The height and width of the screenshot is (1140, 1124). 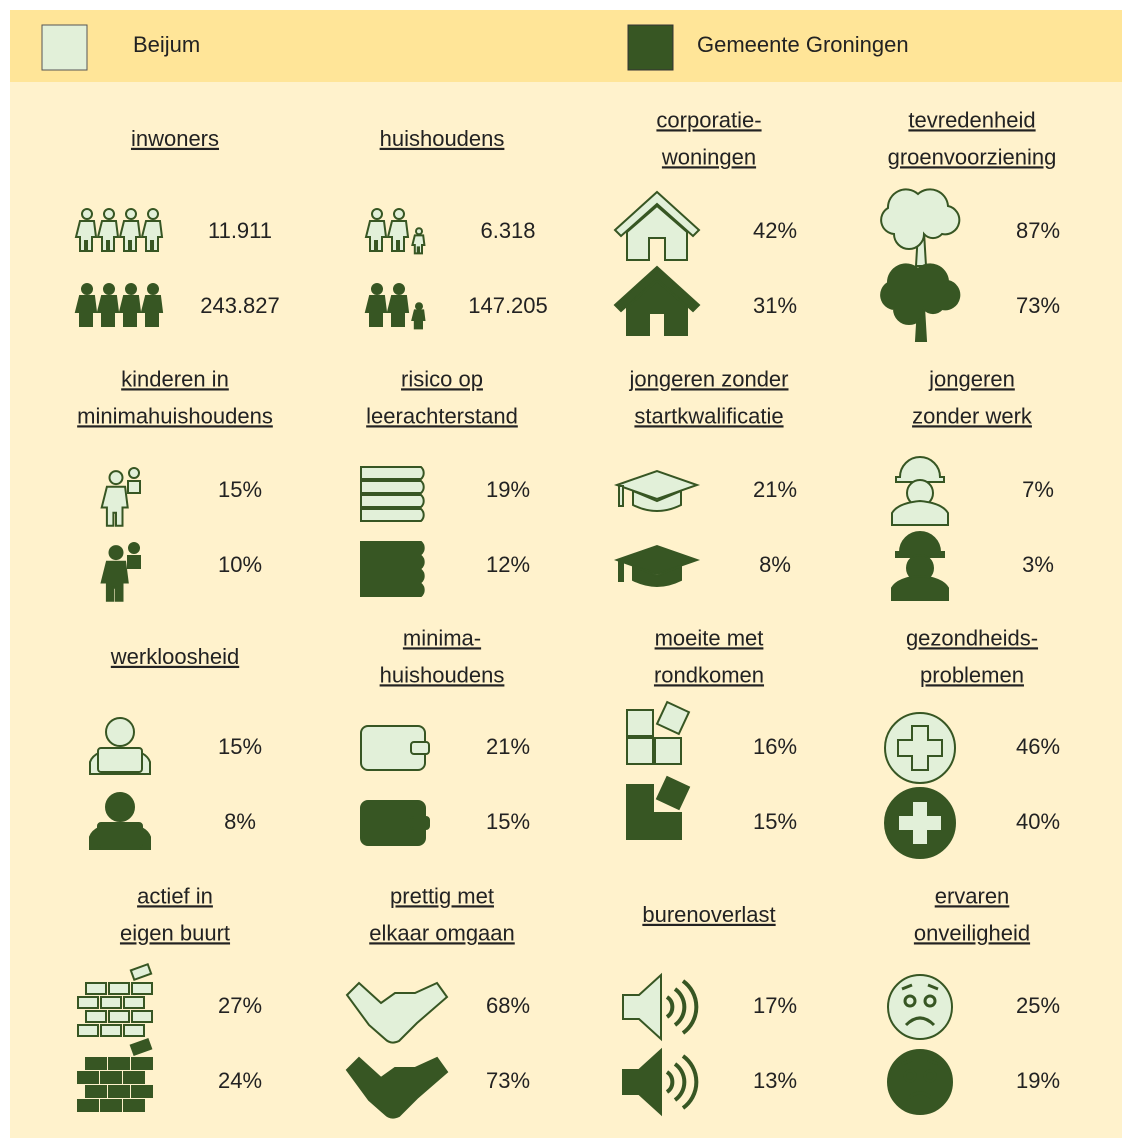 What do you see at coordinates (174, 656) in the screenshot?
I see `tile-title: werkloosheid` at bounding box center [174, 656].